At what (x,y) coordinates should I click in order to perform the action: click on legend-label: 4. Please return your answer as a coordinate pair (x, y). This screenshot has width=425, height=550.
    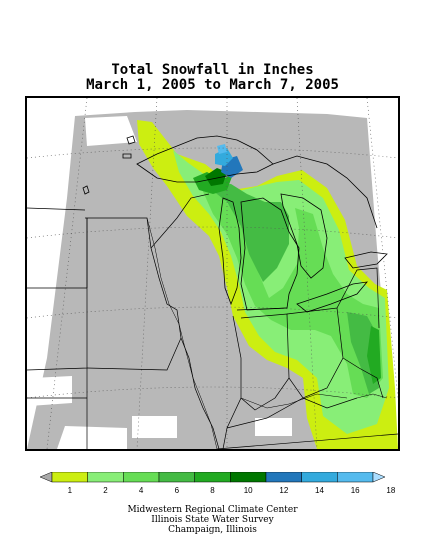
    Looking at the image, I should click on (141, 490).